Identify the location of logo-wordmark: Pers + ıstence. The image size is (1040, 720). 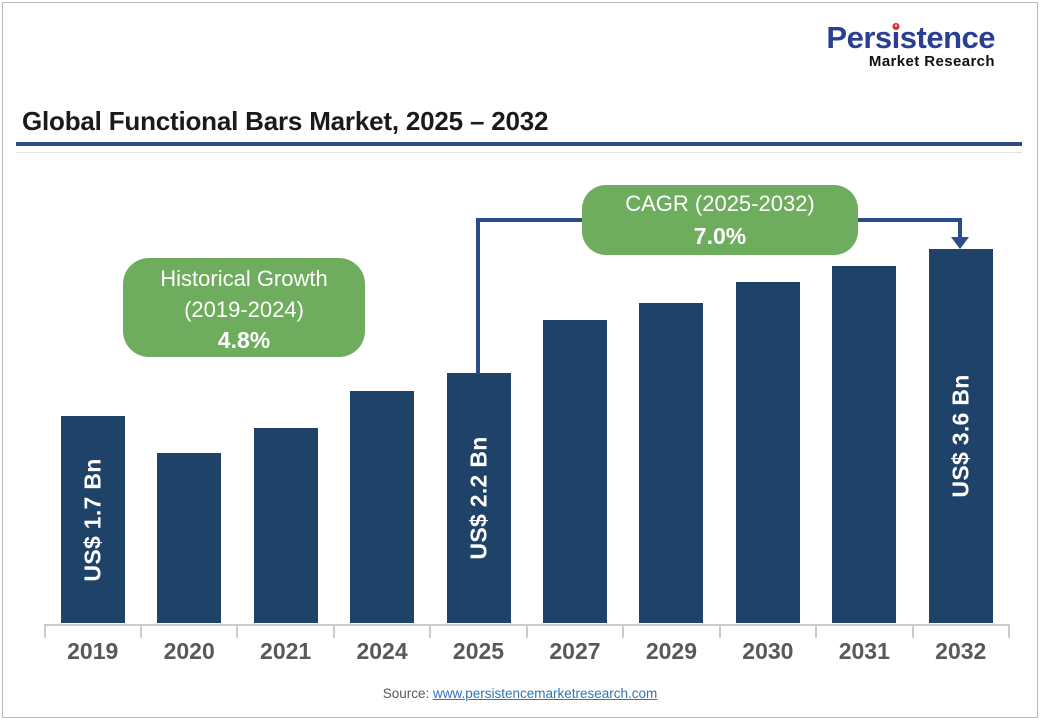
(910, 37).